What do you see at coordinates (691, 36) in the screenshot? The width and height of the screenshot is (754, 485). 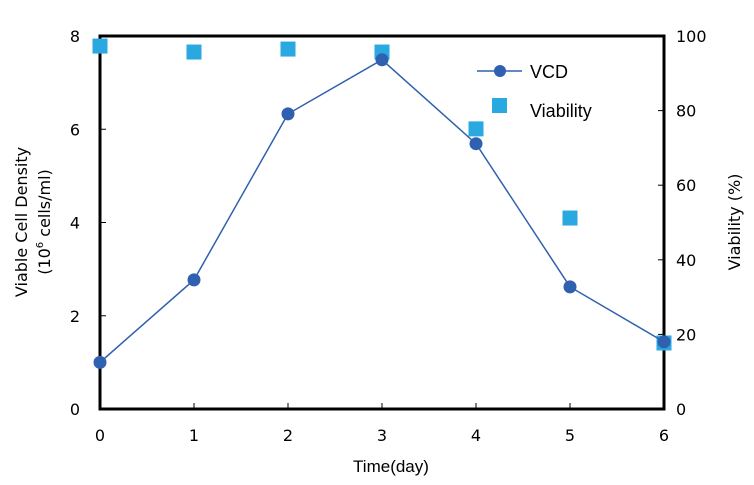 I see `y2-tick-label: 100` at bounding box center [691, 36].